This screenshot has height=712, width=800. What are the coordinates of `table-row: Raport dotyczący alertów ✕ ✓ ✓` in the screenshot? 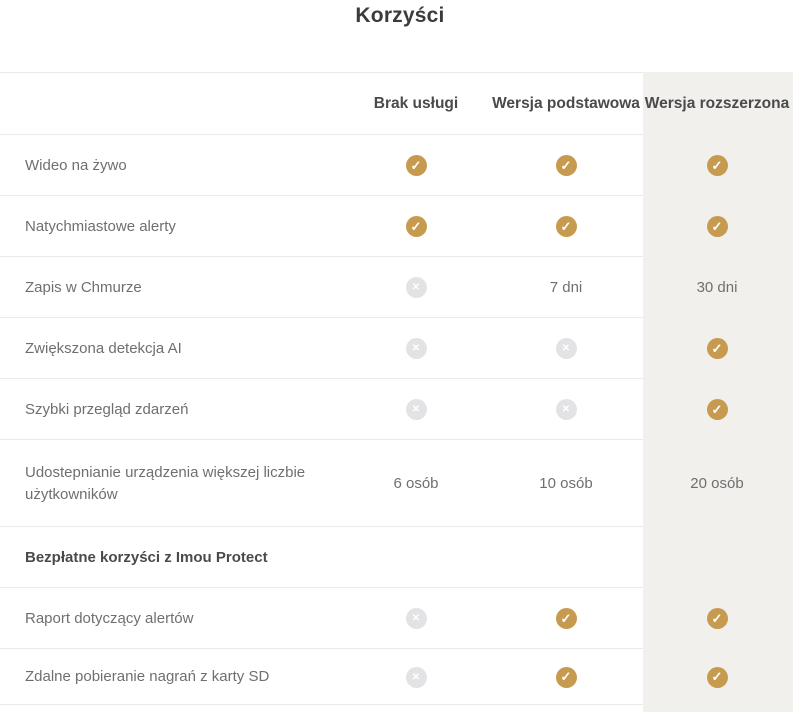 It's located at (396, 618).